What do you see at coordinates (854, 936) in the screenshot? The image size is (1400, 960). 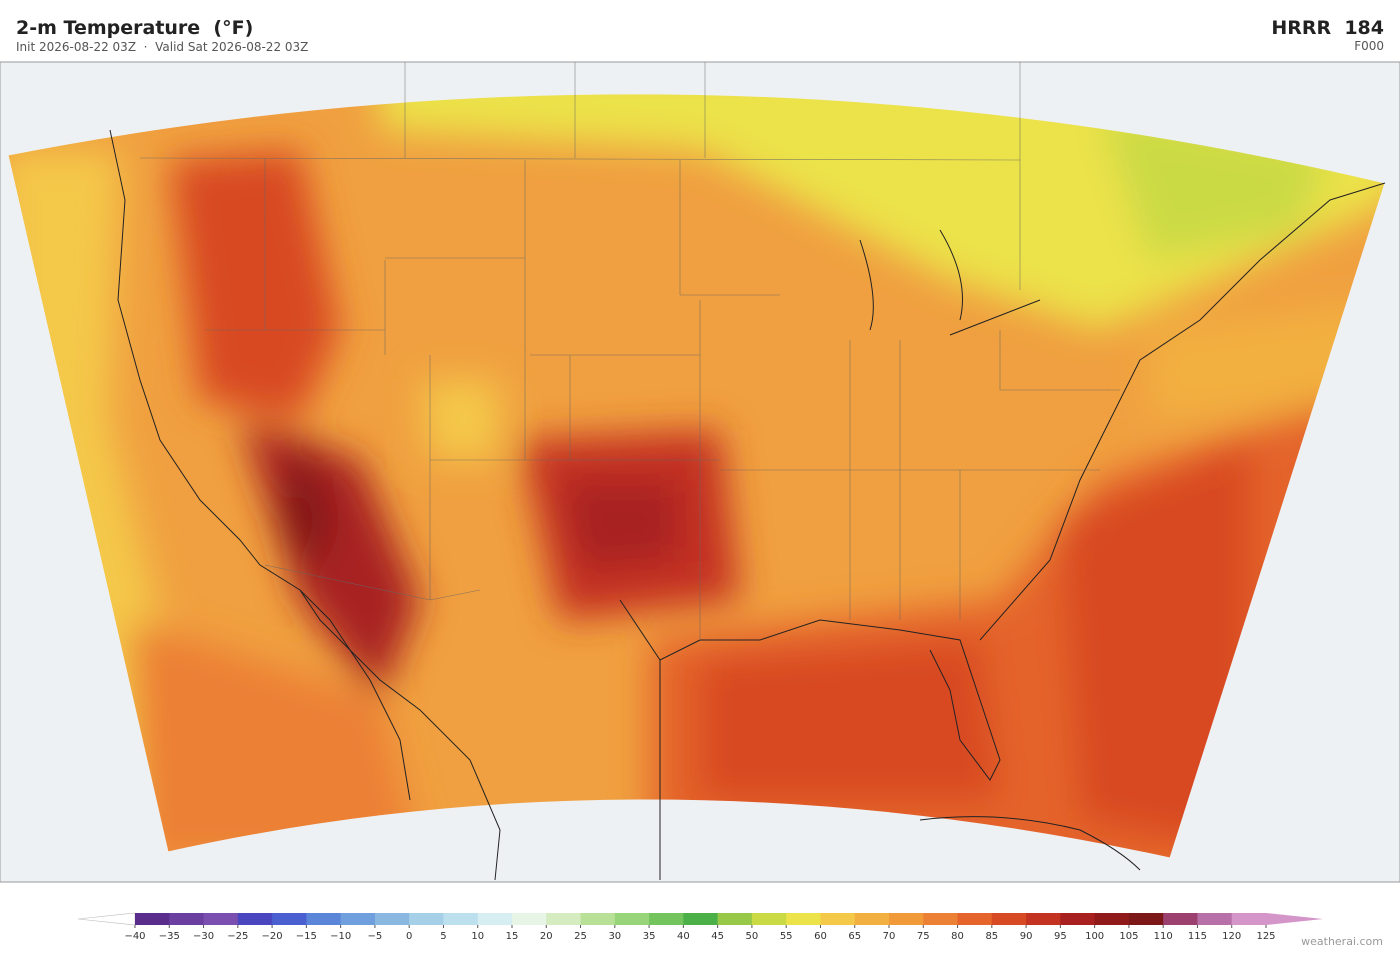 I see `colorbar-tick-label: 65` at bounding box center [854, 936].